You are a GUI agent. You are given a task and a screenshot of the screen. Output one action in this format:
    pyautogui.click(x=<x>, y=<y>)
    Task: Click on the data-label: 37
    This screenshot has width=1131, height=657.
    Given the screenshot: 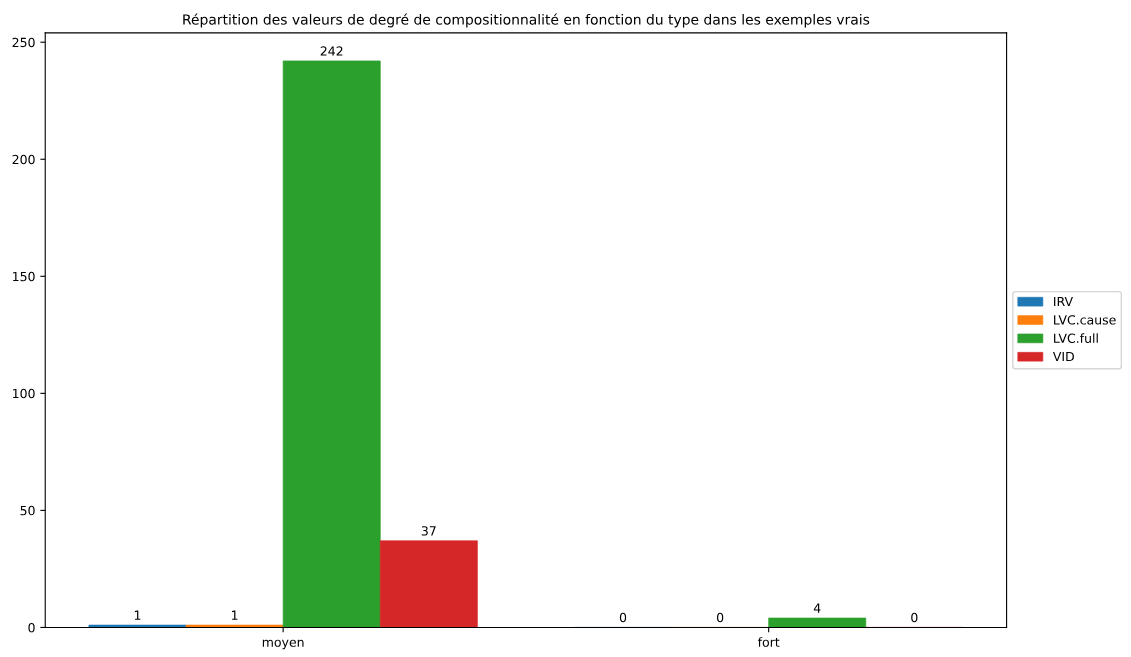 What is the action you would take?
    pyautogui.click(x=428, y=531)
    